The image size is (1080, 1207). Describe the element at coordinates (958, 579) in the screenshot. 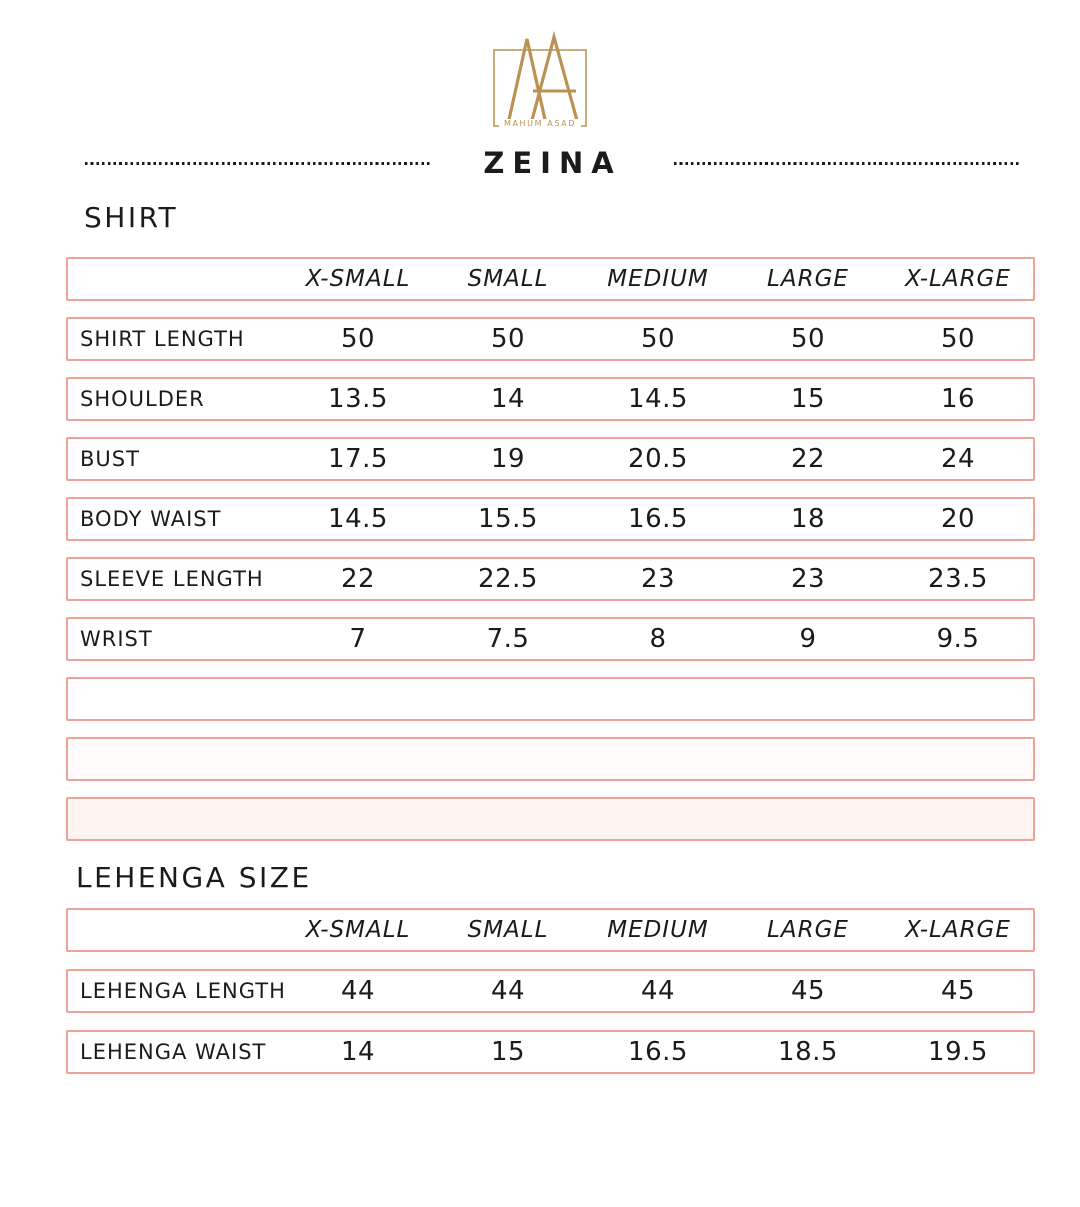

I see `row-value: 23.5` at that location.